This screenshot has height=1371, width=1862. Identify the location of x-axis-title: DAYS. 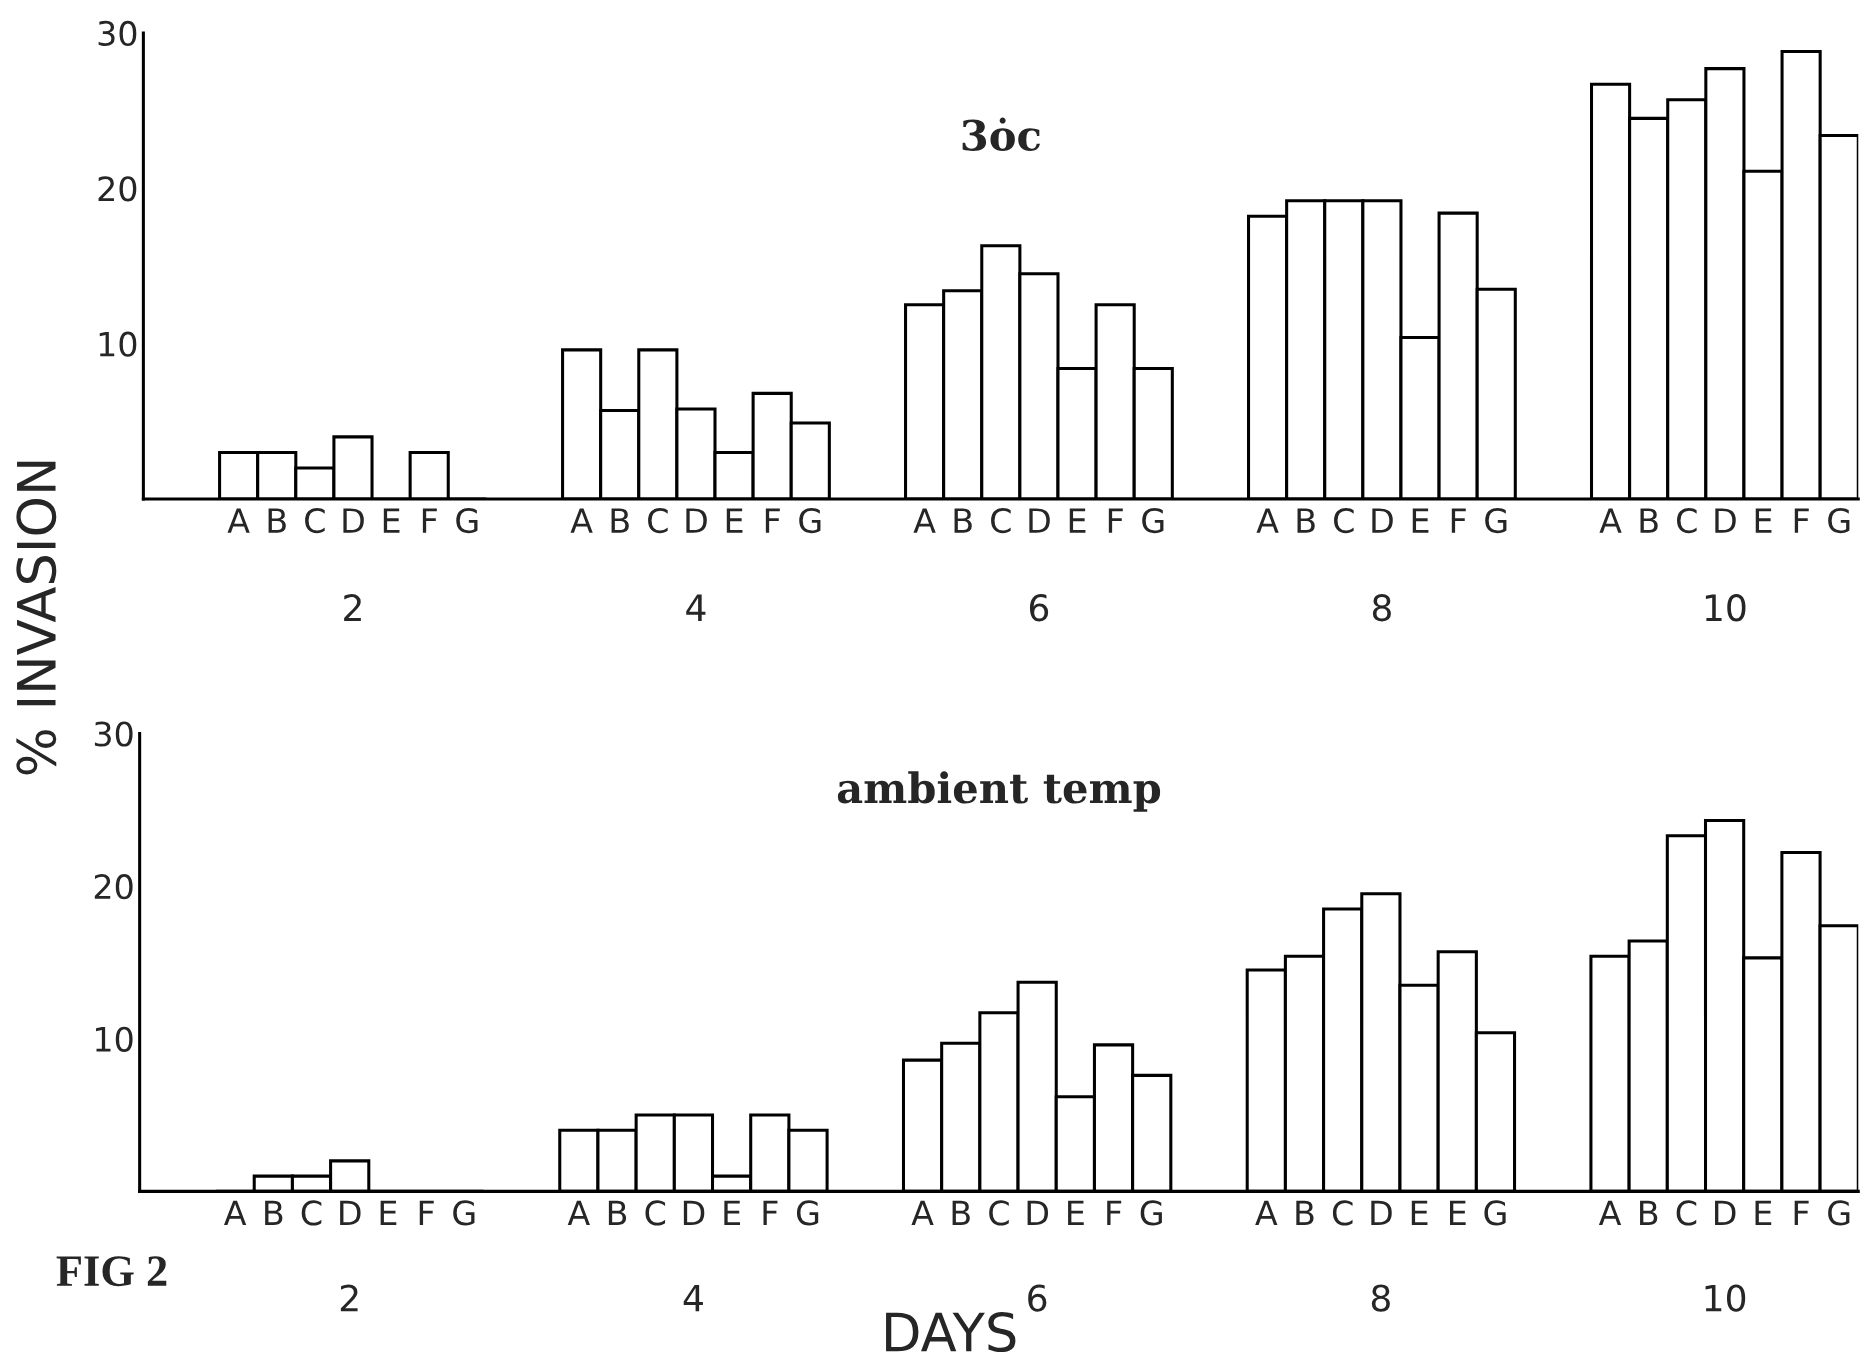
(951, 1332).